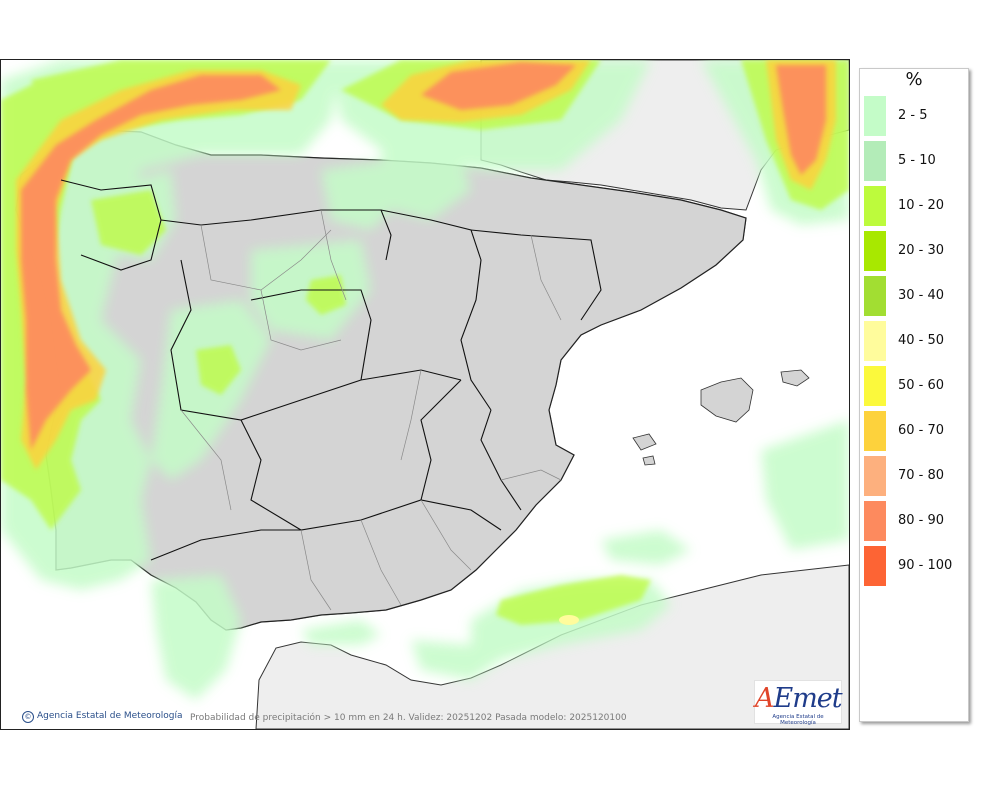  What do you see at coordinates (921, 385) in the screenshot?
I see `legend-label: 50 - 60` at bounding box center [921, 385].